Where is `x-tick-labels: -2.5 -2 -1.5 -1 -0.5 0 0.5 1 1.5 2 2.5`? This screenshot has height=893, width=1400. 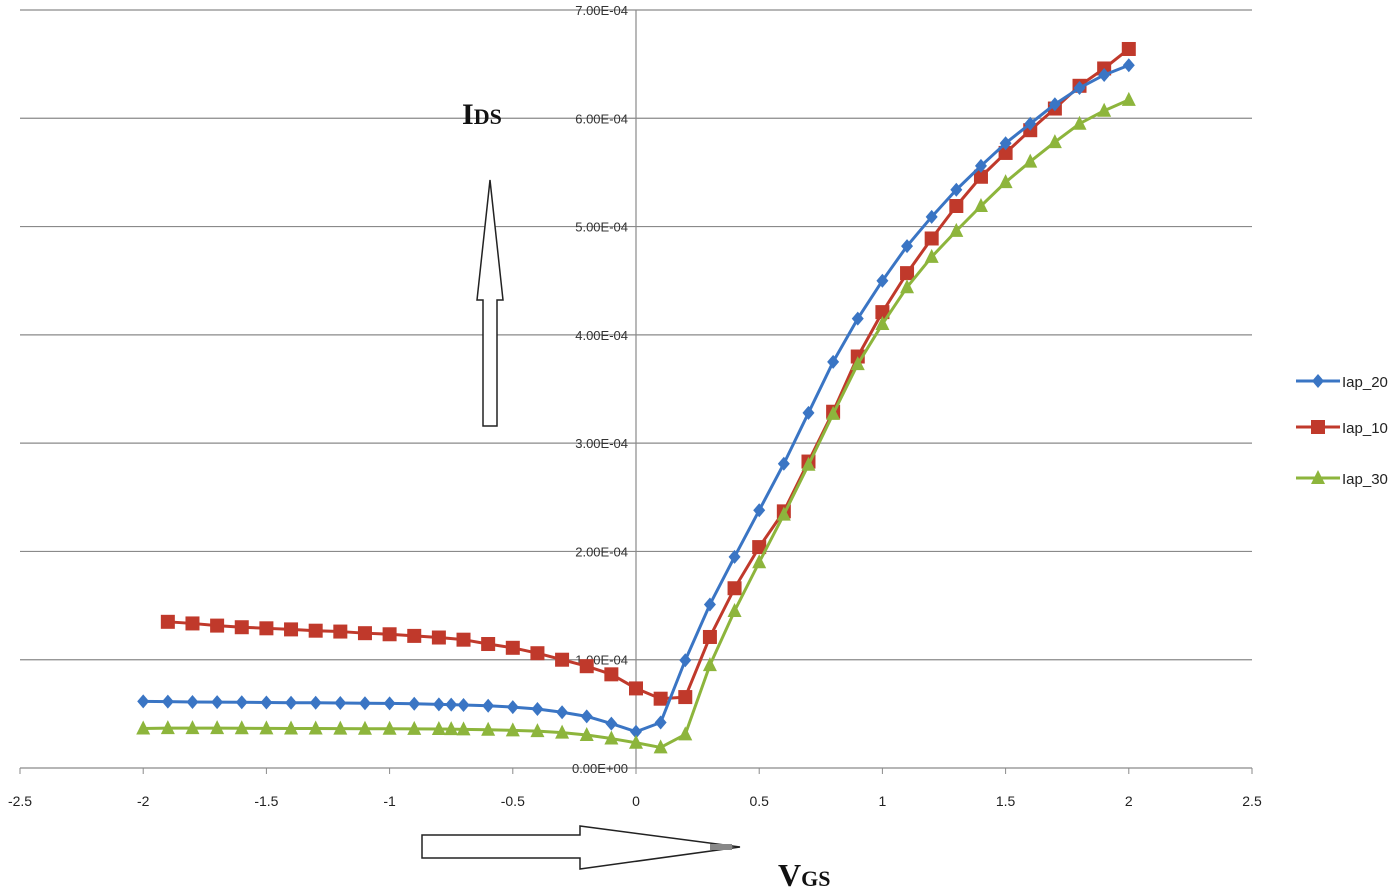 x-tick-labels: -2.5 -2 -1.5 -1 -0.5 0 0.5 1 1.5 2 2.5 is located at coordinates (635, 801).